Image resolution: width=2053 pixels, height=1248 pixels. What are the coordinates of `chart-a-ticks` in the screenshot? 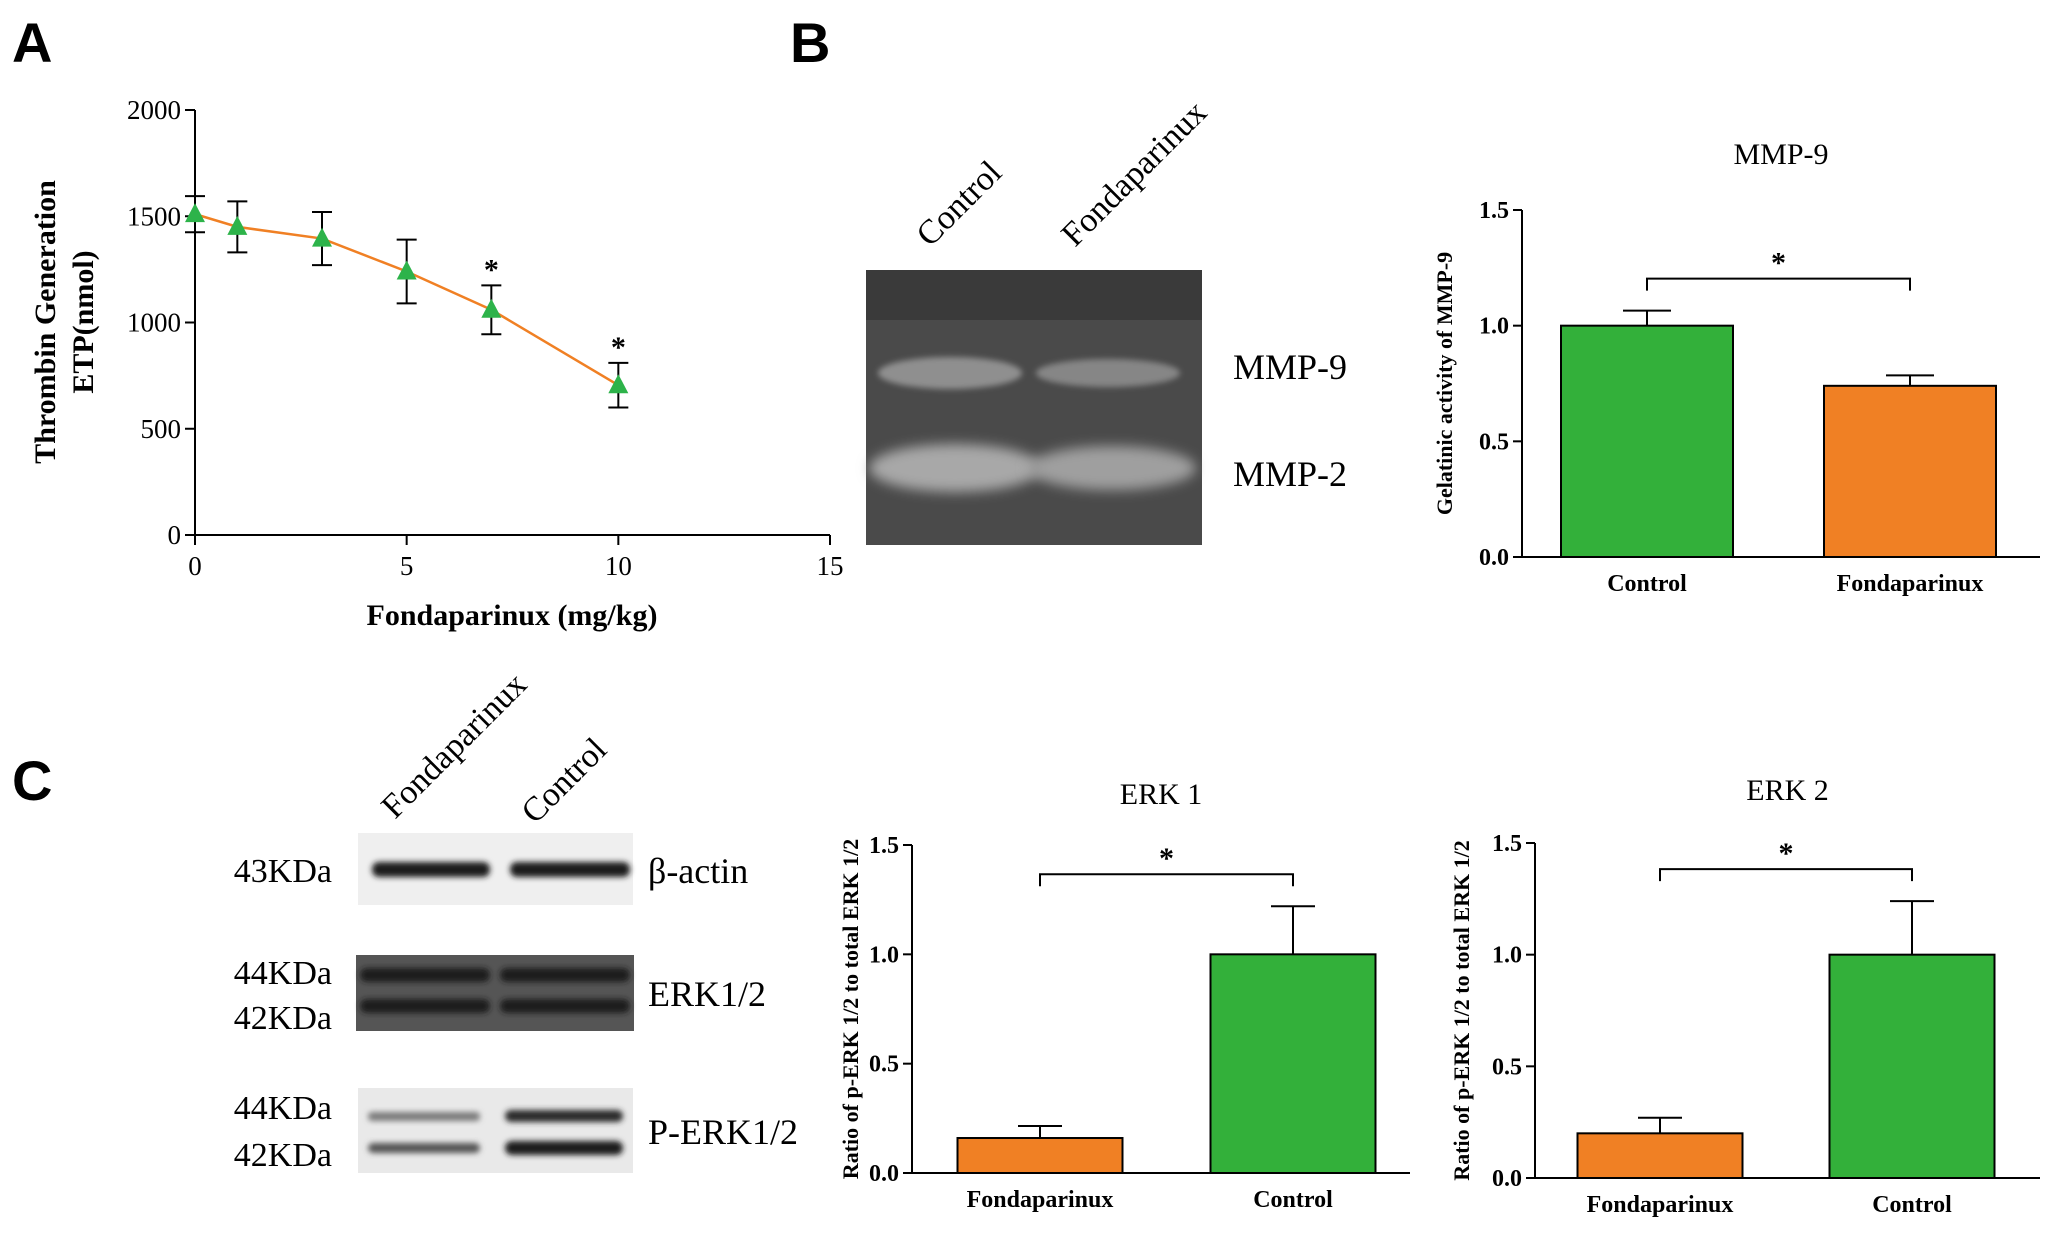 It's located at (508, 327).